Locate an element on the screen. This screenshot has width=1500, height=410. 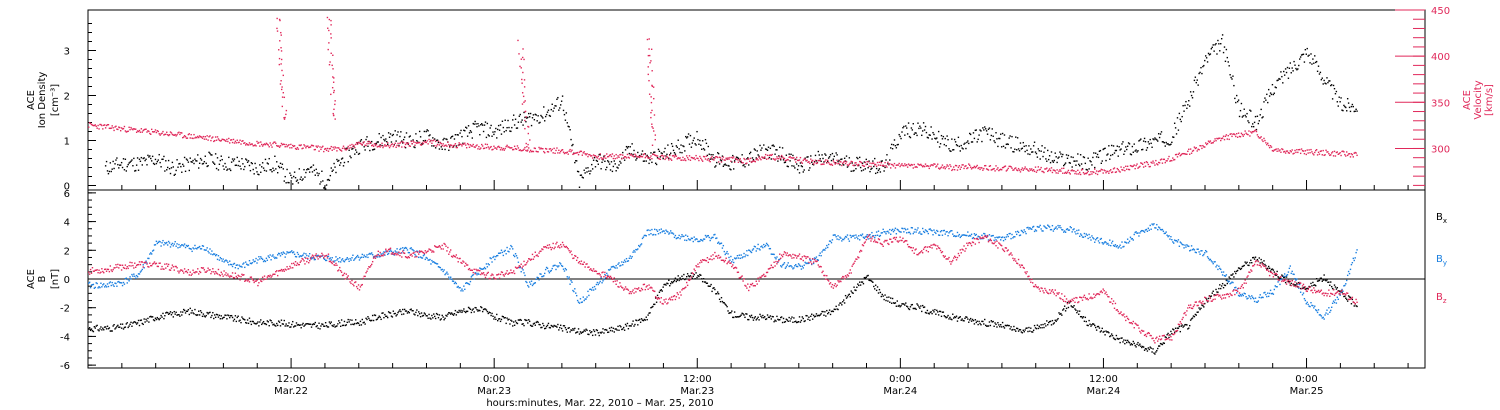
bottom-ytick-label: -2 is located at coordinates (65, 309).